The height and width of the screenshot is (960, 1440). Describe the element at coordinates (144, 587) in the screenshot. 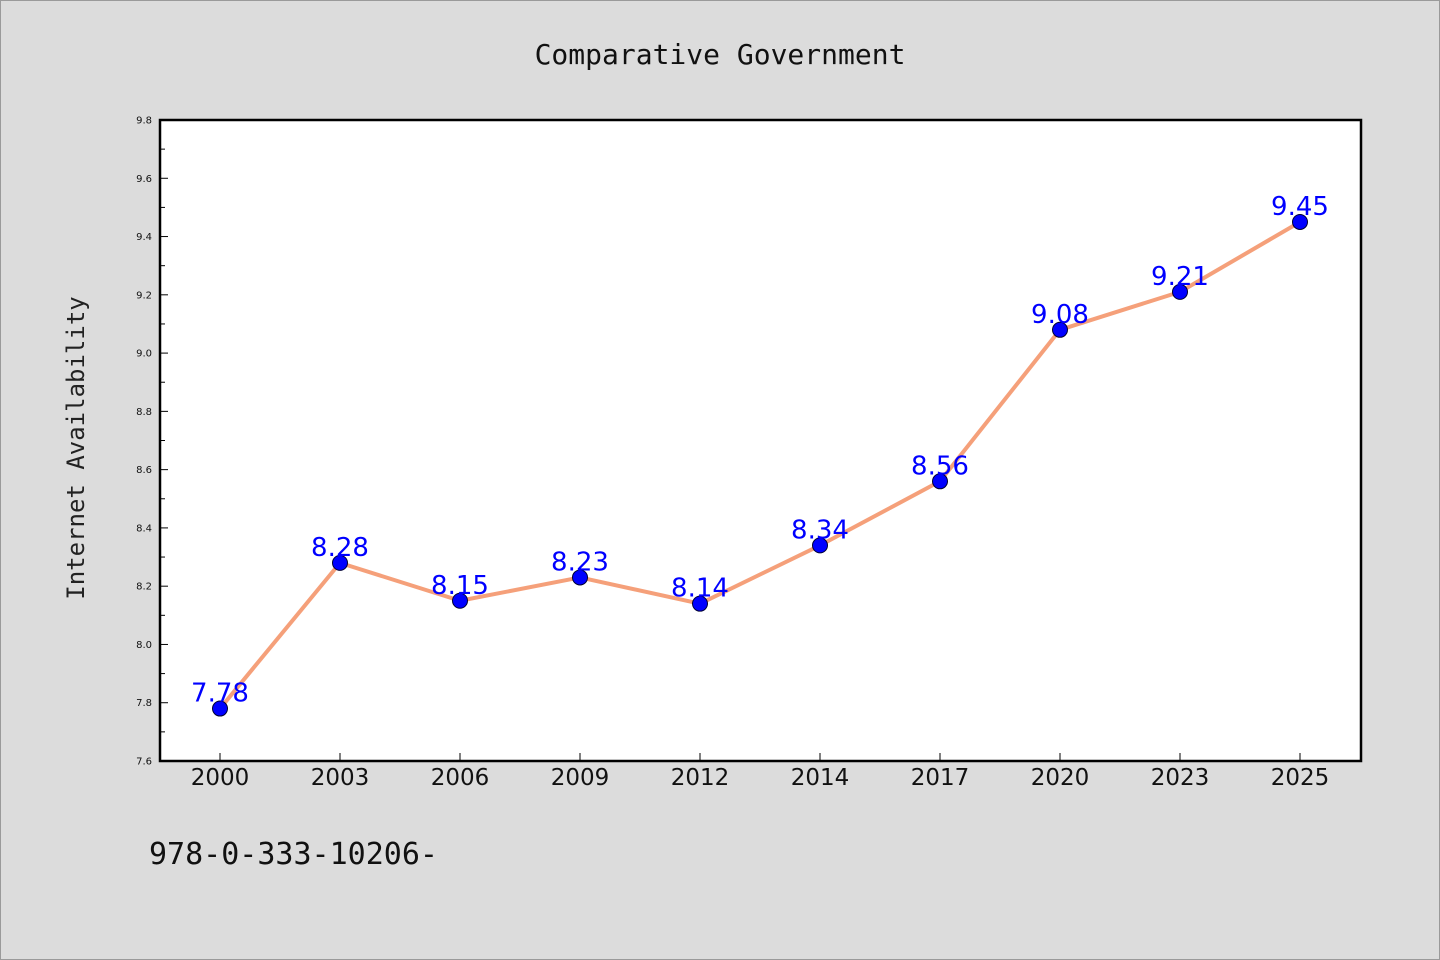

I see `y-tick-label: 8.2` at that location.